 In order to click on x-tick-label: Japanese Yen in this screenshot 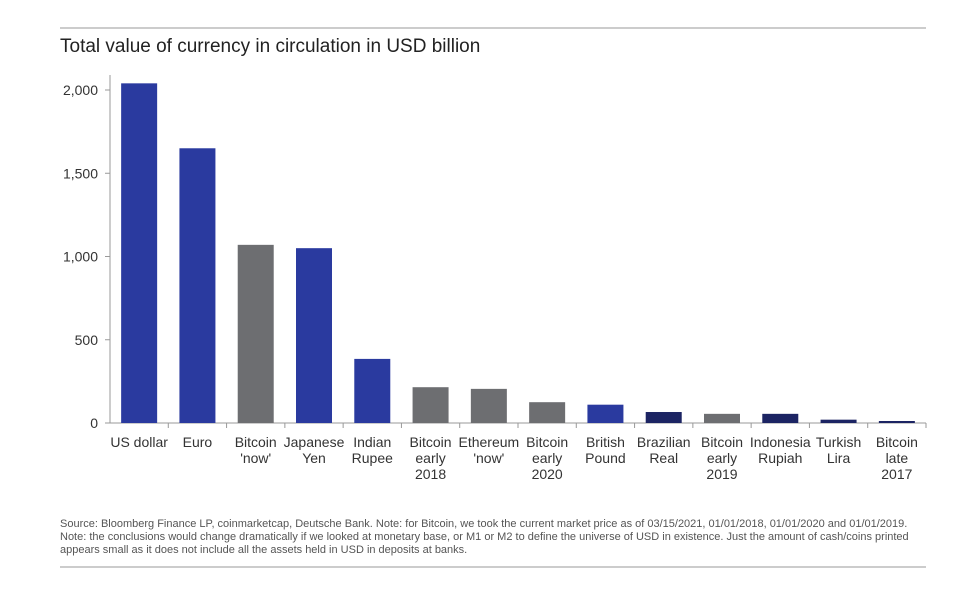, I will do `click(314, 450)`.